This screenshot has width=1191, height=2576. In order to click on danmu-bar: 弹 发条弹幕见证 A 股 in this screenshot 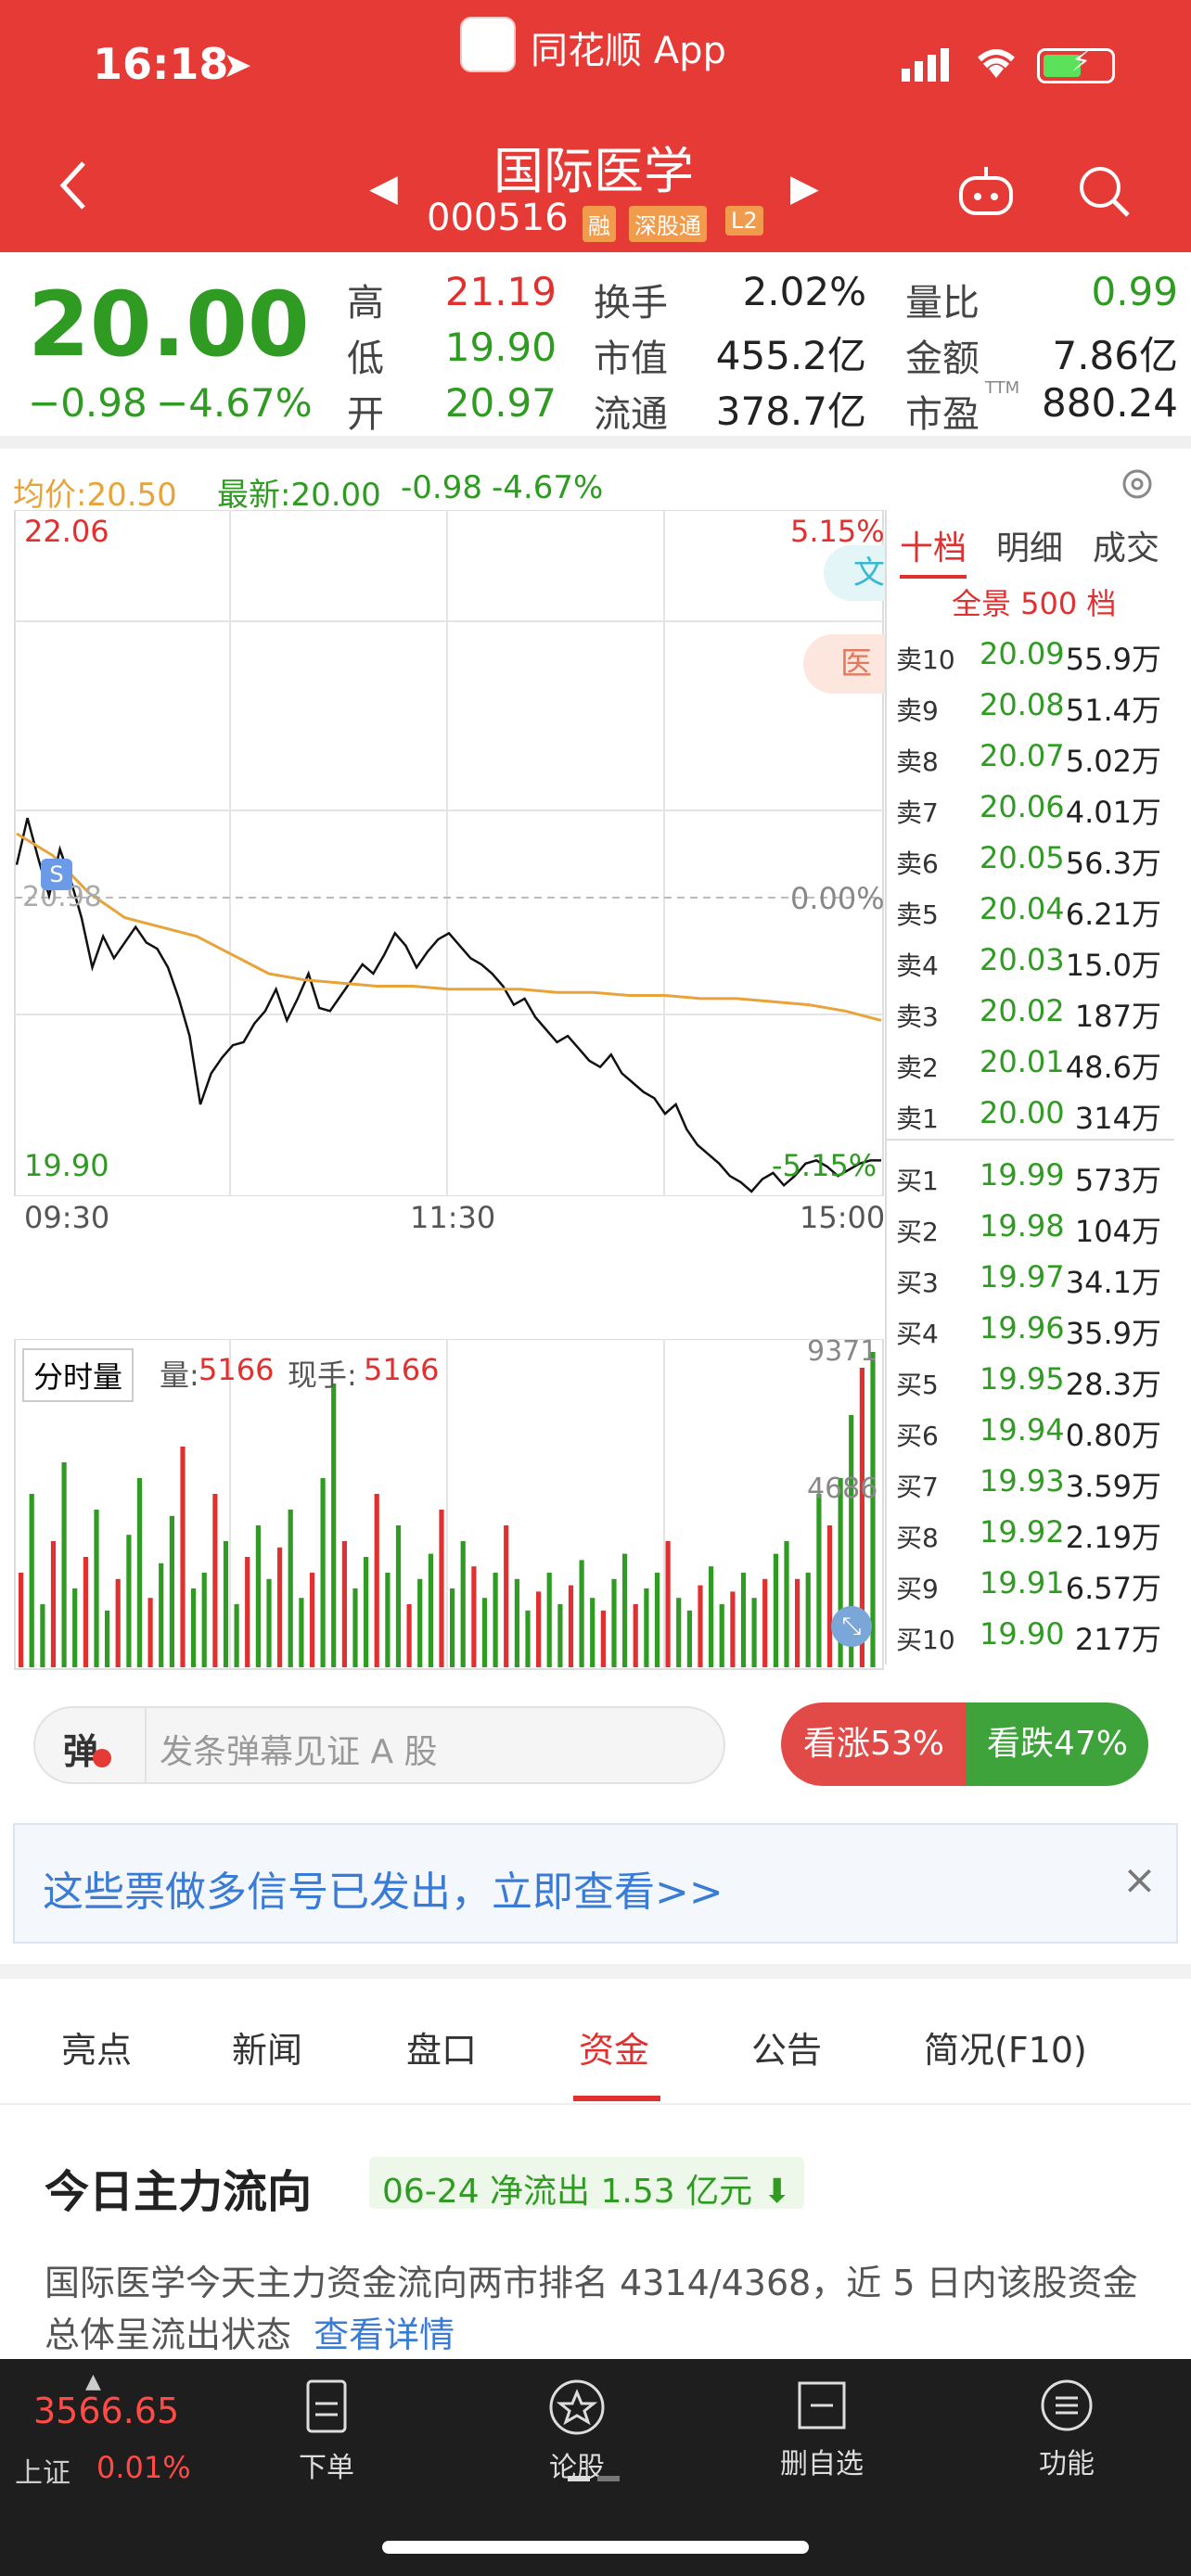, I will do `click(379, 1745)`.